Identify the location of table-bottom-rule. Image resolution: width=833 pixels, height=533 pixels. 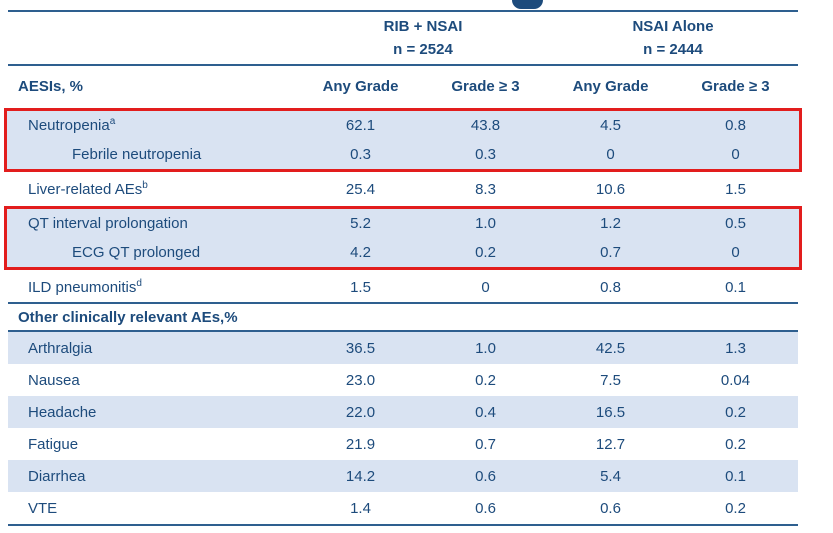
(403, 525).